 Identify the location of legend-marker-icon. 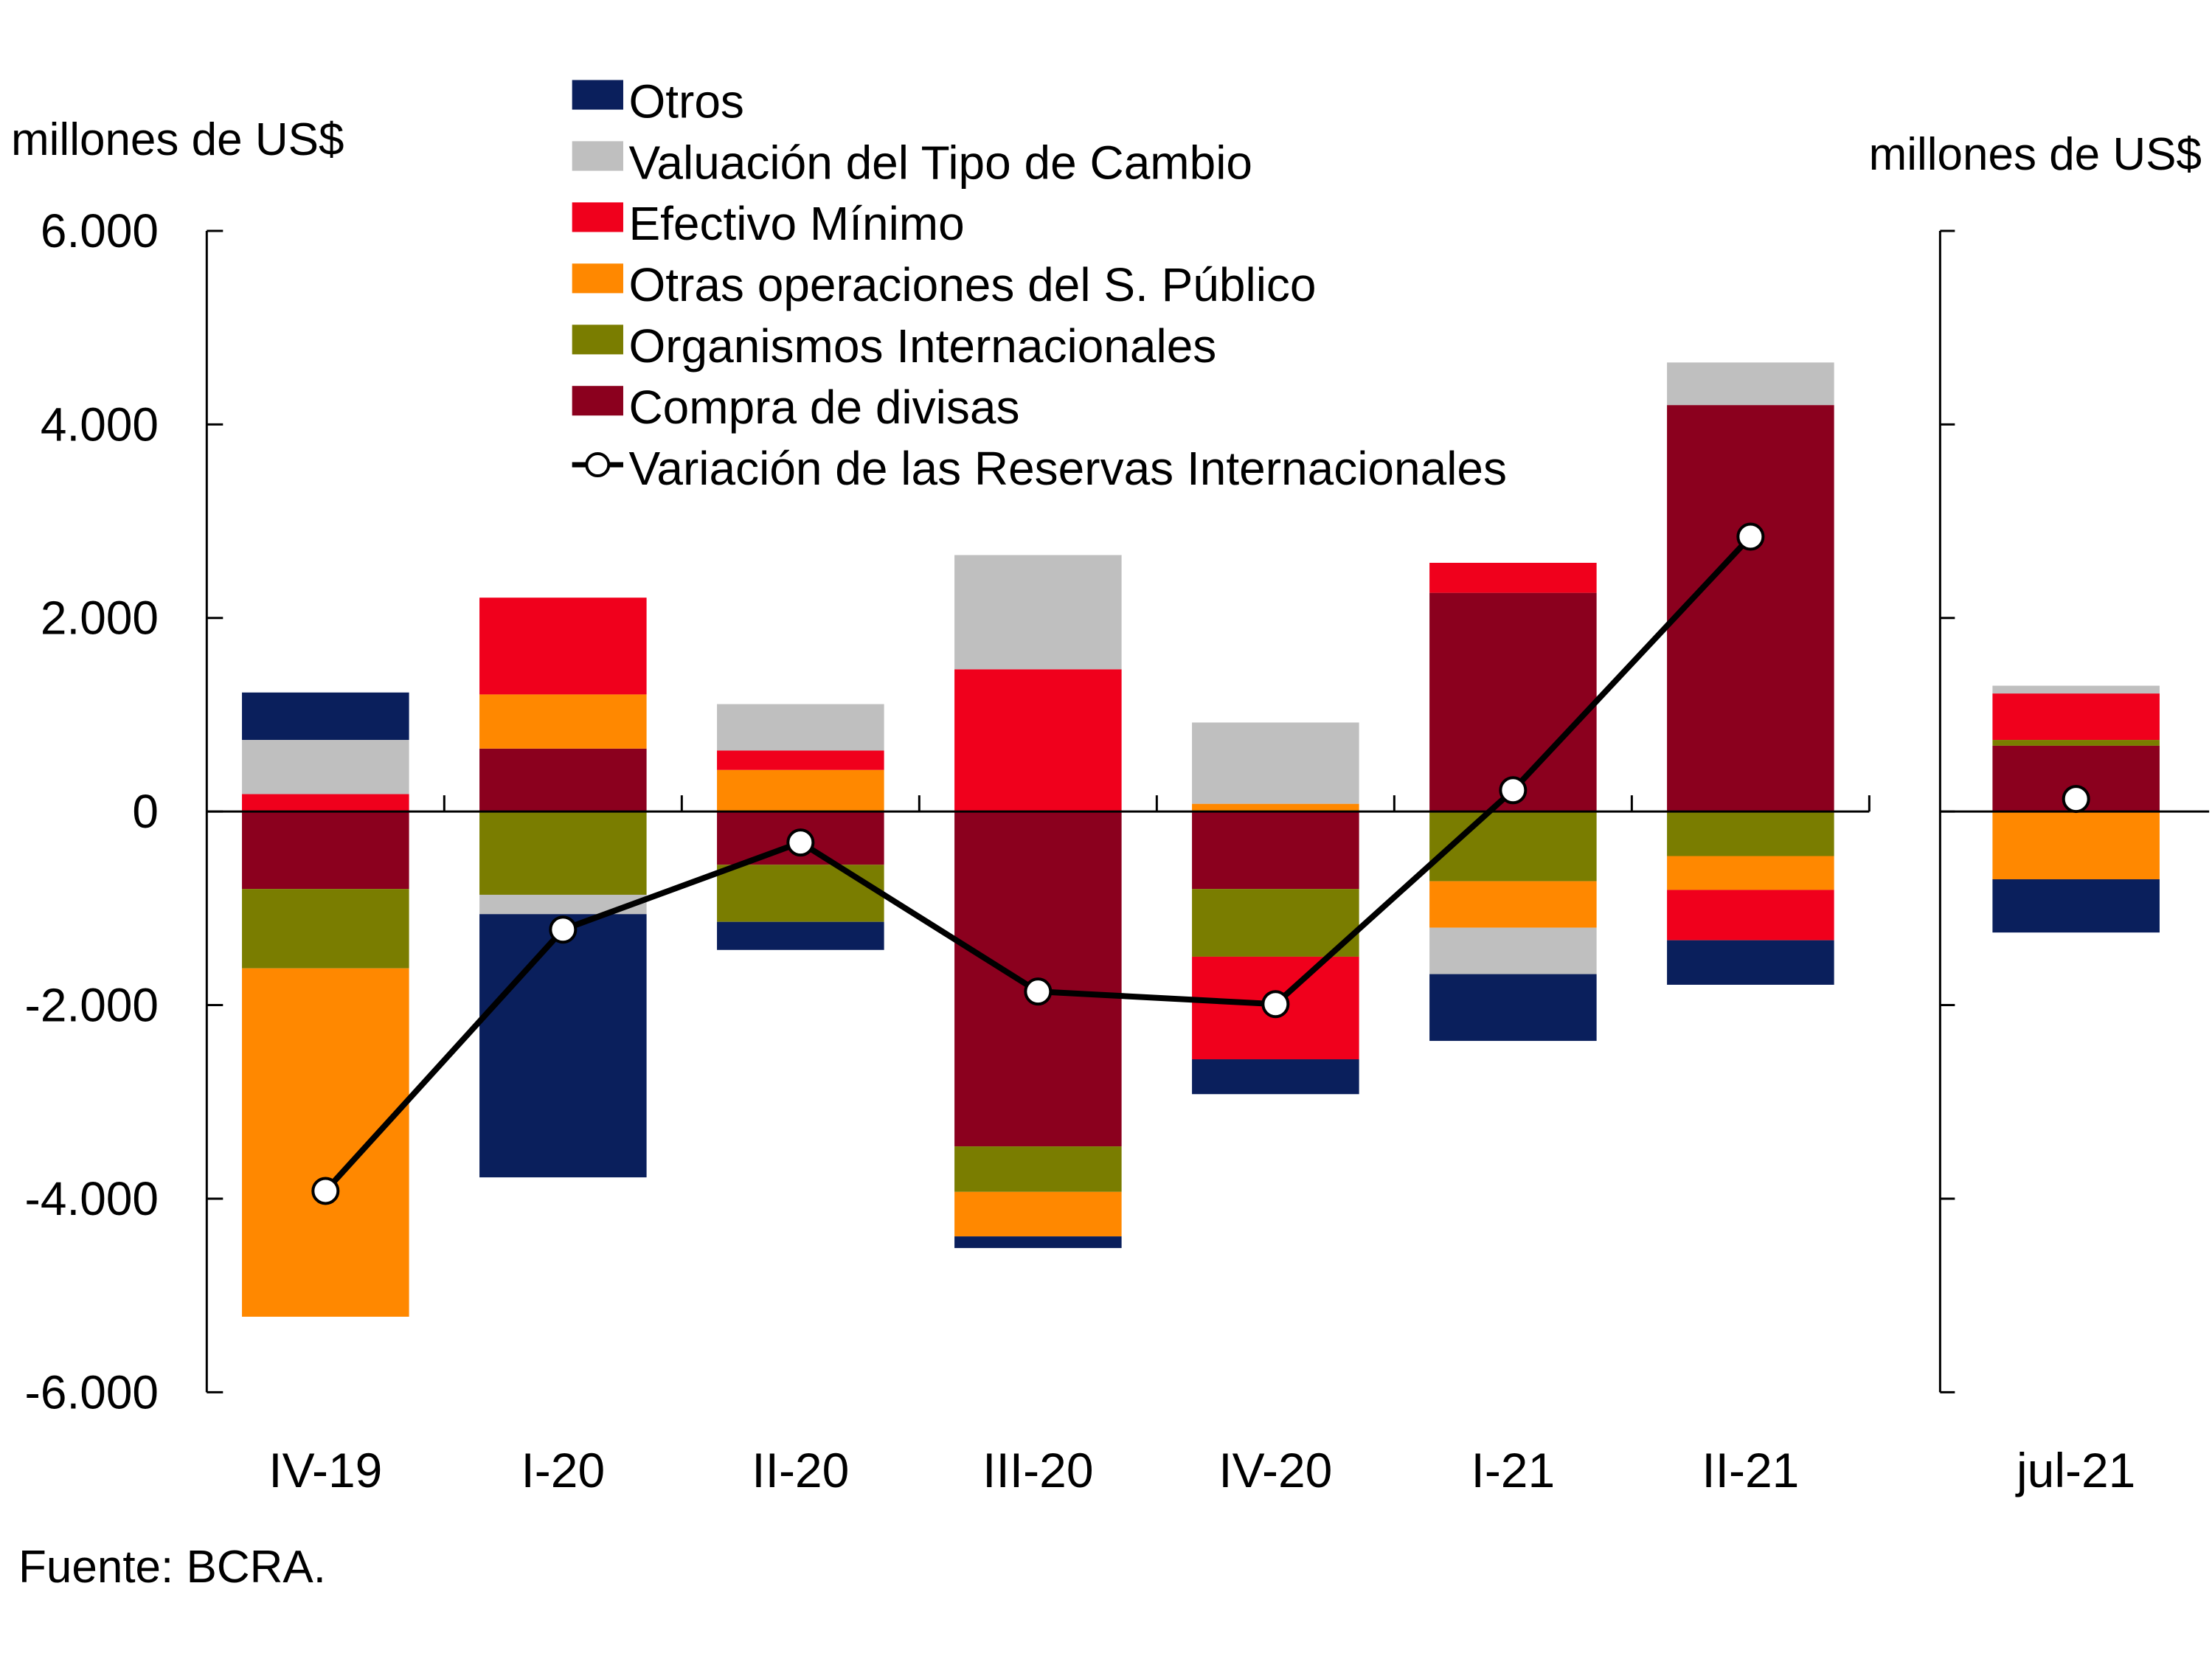
(598, 465).